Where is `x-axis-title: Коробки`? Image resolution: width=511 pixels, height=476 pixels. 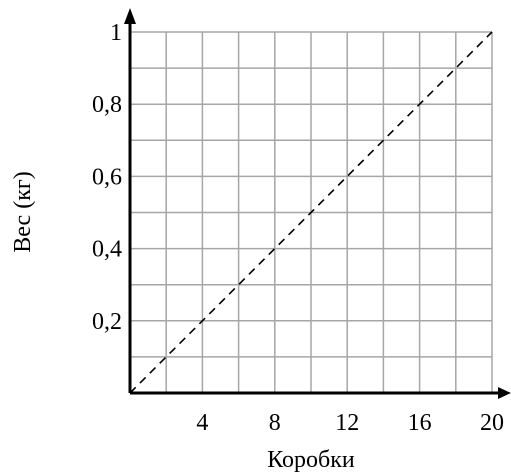 x-axis-title: Коробки is located at coordinates (311, 460).